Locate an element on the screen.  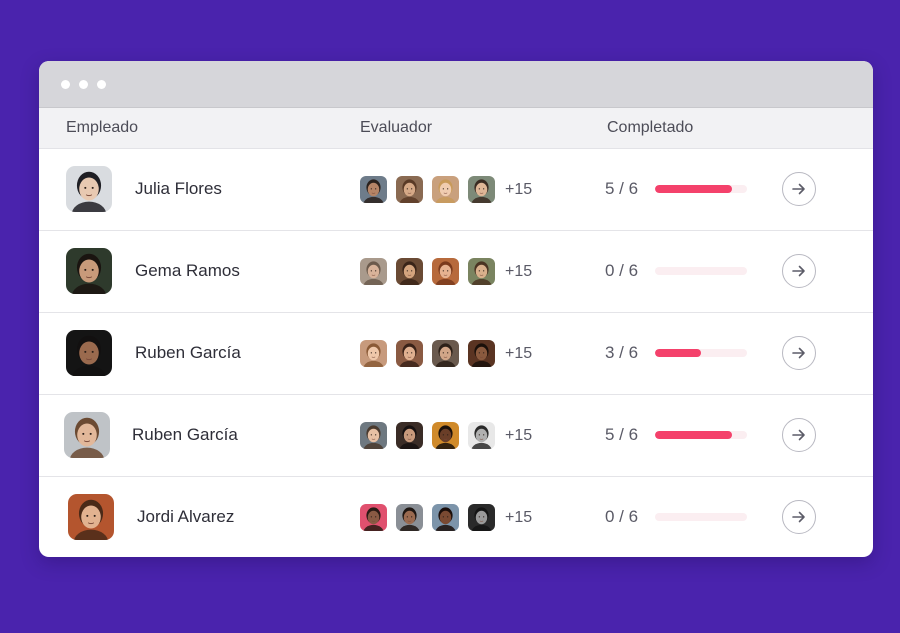
column-header-completed: Completado is located at coordinates (650, 127).